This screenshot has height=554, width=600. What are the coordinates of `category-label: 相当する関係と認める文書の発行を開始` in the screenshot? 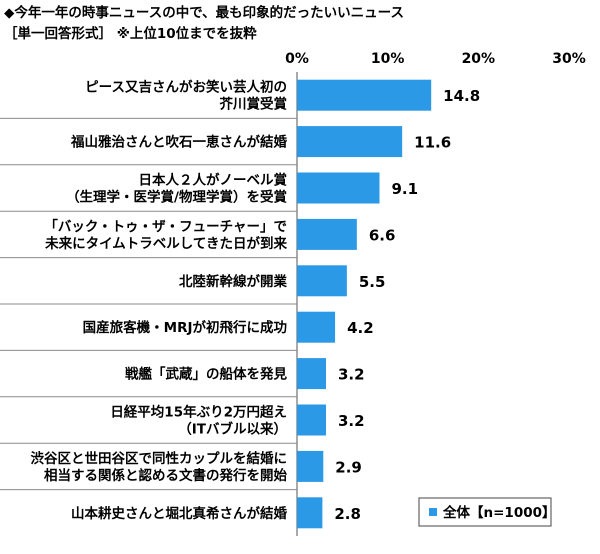 It's located at (165, 475).